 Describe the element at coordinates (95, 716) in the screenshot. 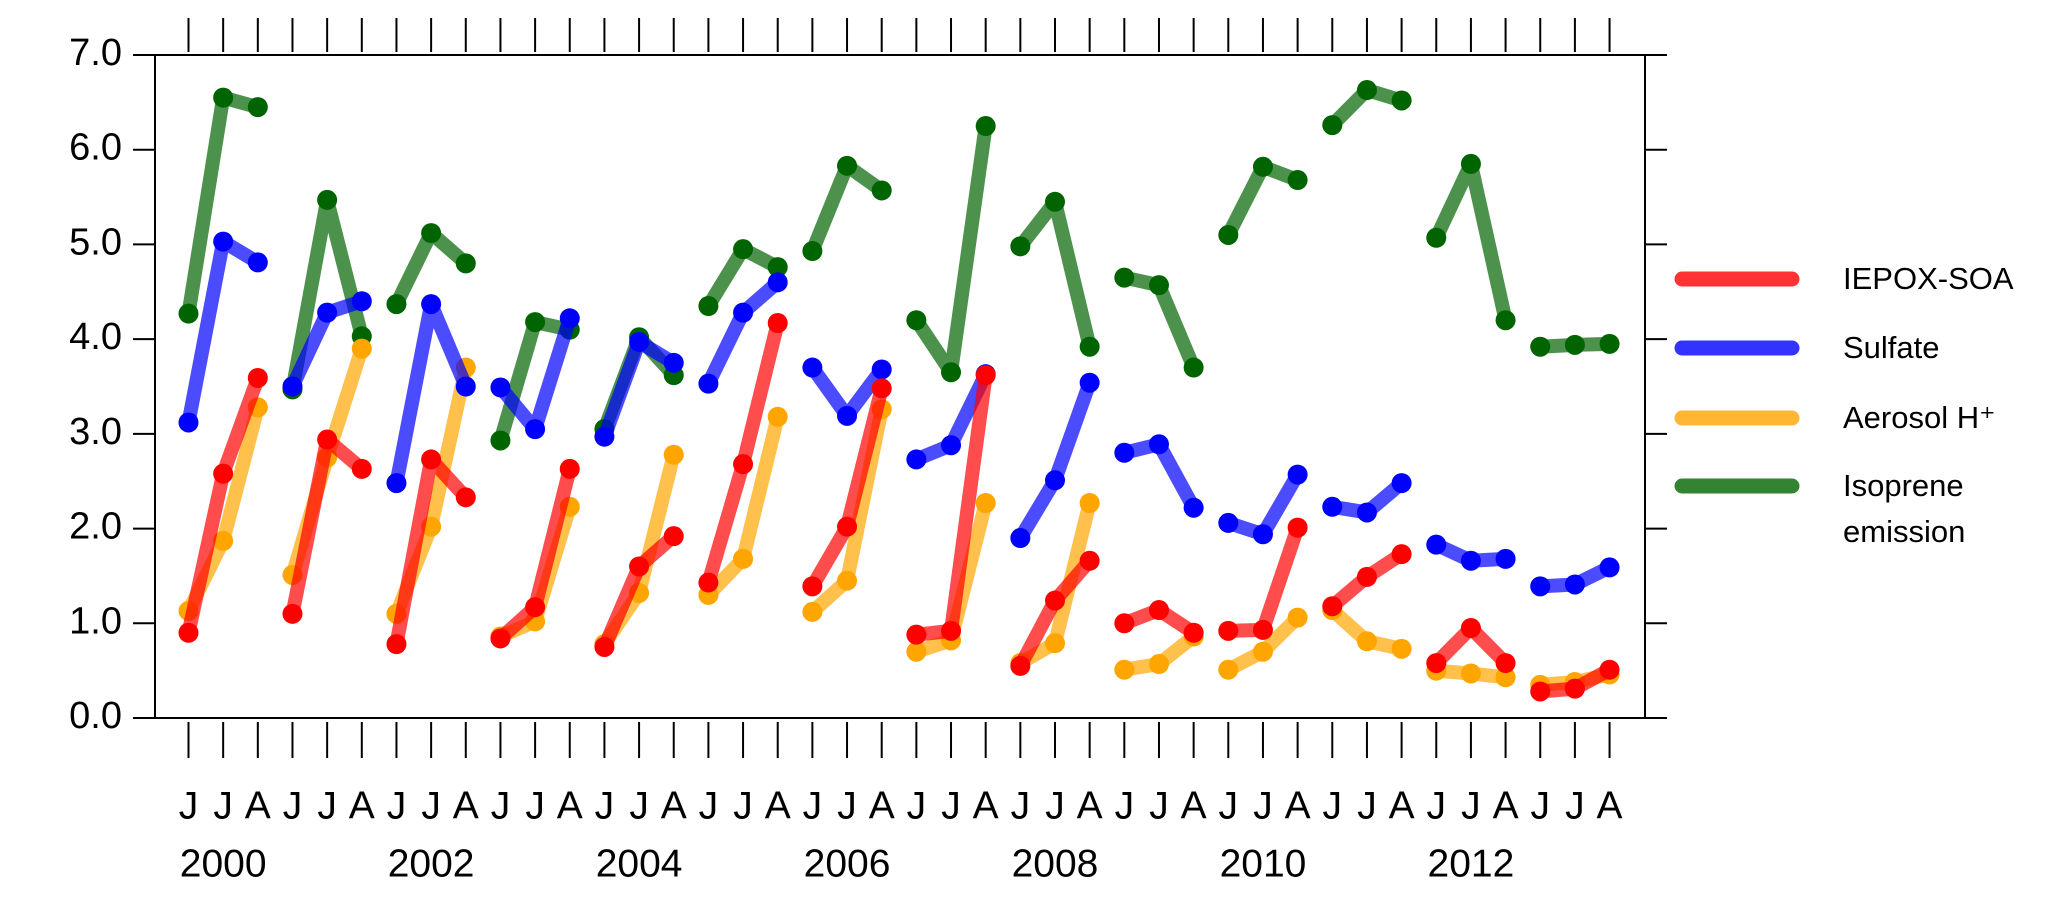

I see `y-tick-label: 0.0` at that location.